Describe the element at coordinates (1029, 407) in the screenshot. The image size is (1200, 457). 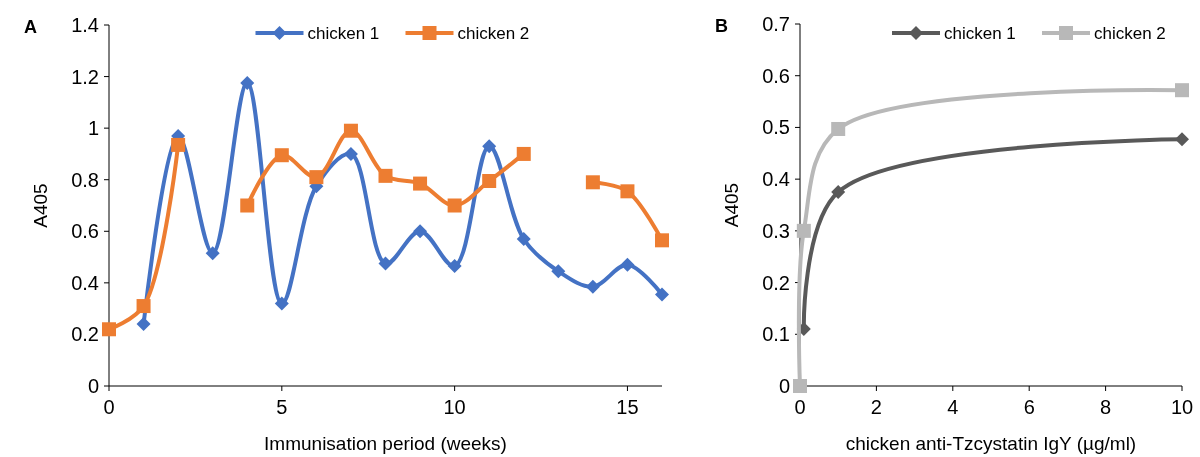
I see `x-tick-label: 6` at that location.